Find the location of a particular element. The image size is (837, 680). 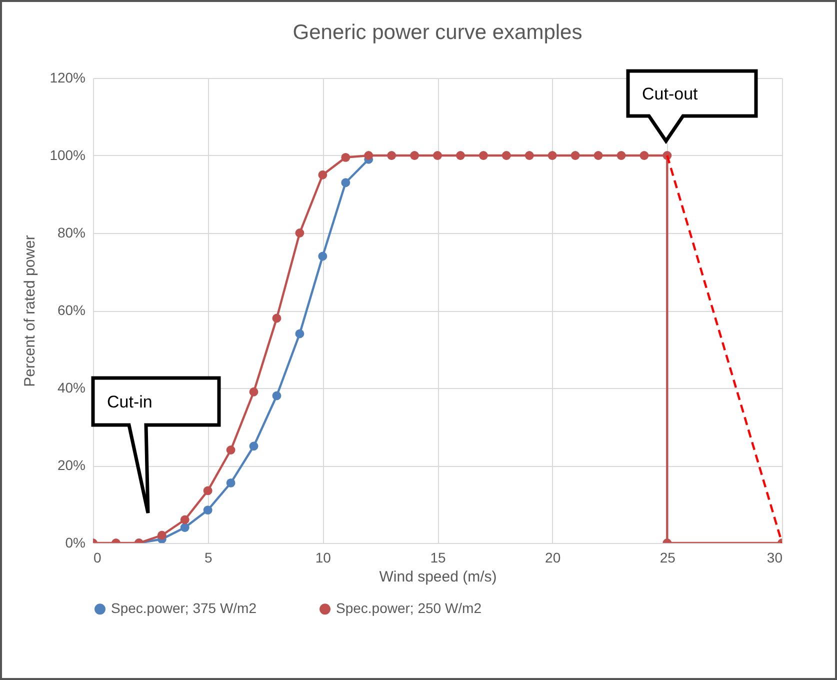

x-tick-label: 25 is located at coordinates (668, 558).